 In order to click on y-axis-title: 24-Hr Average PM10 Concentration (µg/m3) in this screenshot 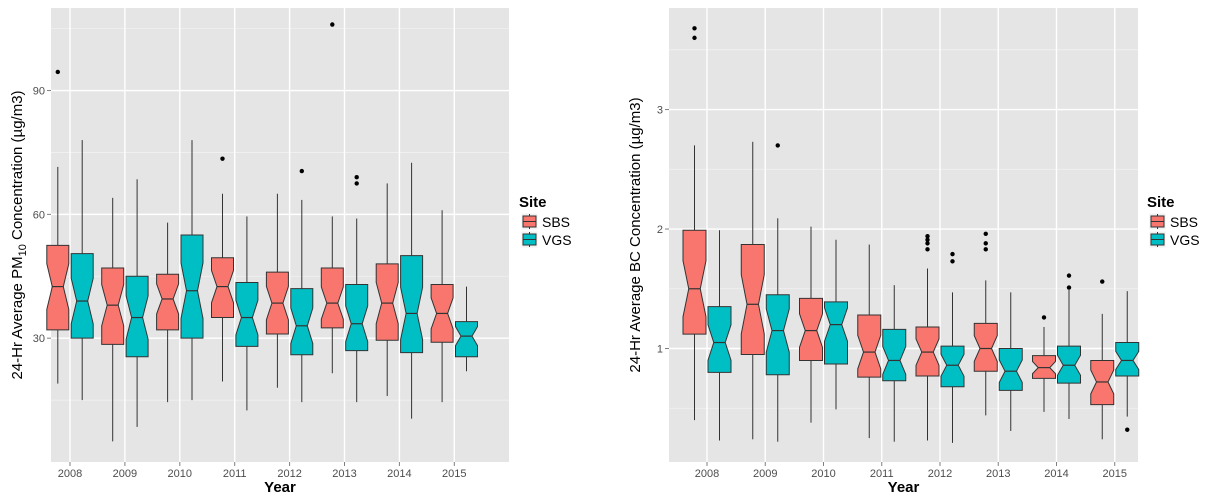, I will do `click(19, 234)`.